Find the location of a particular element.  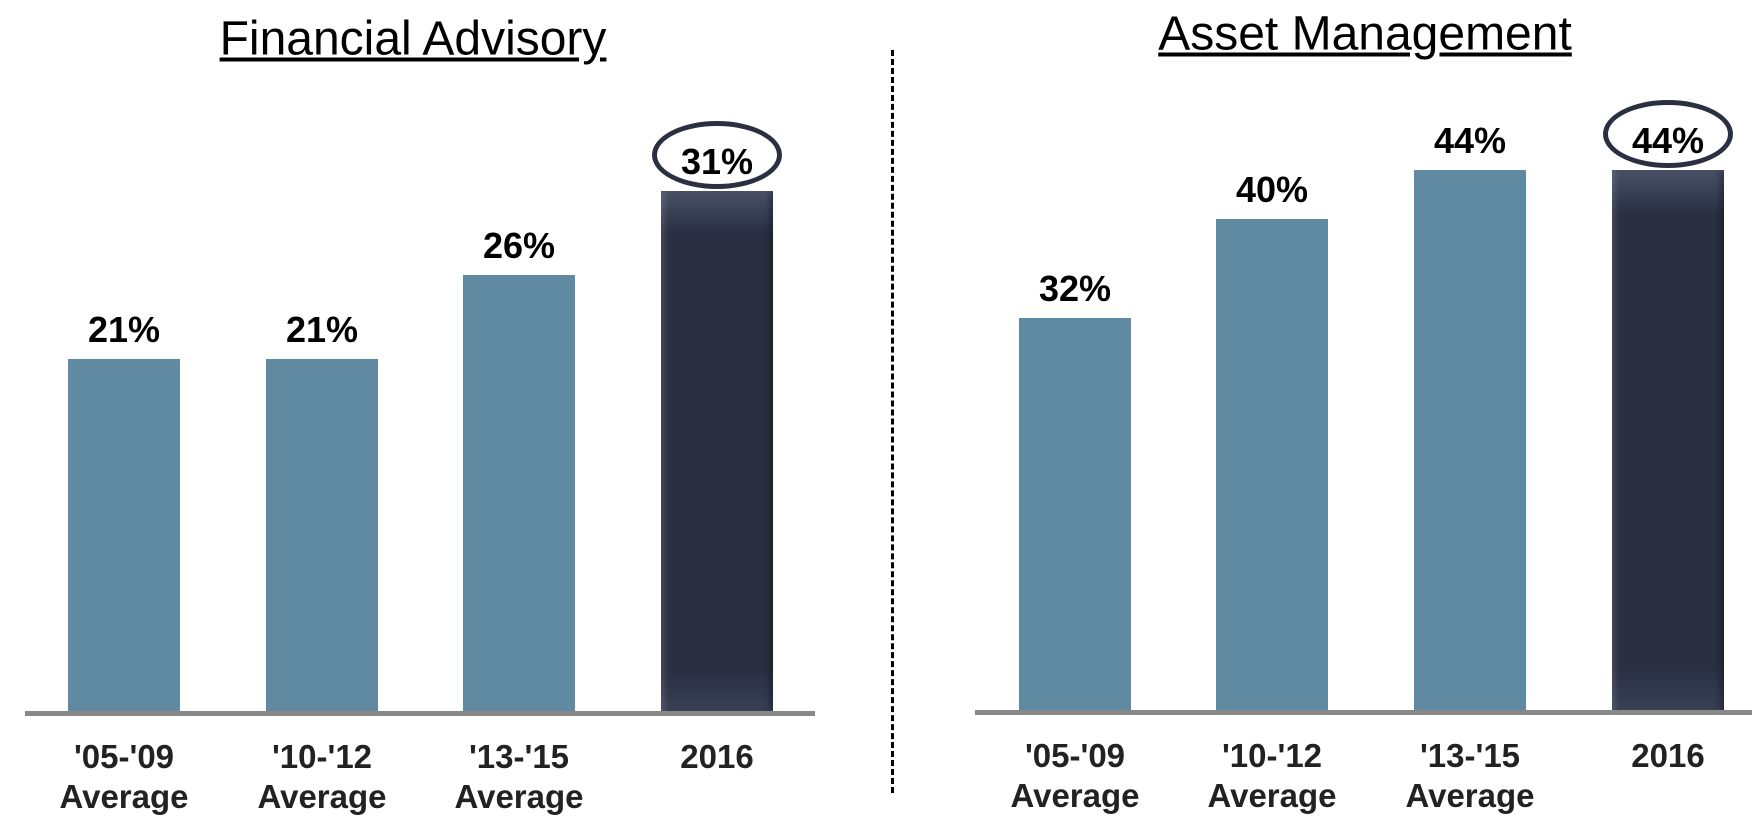

chart-title: Asset Management is located at coordinates (1365, 34).